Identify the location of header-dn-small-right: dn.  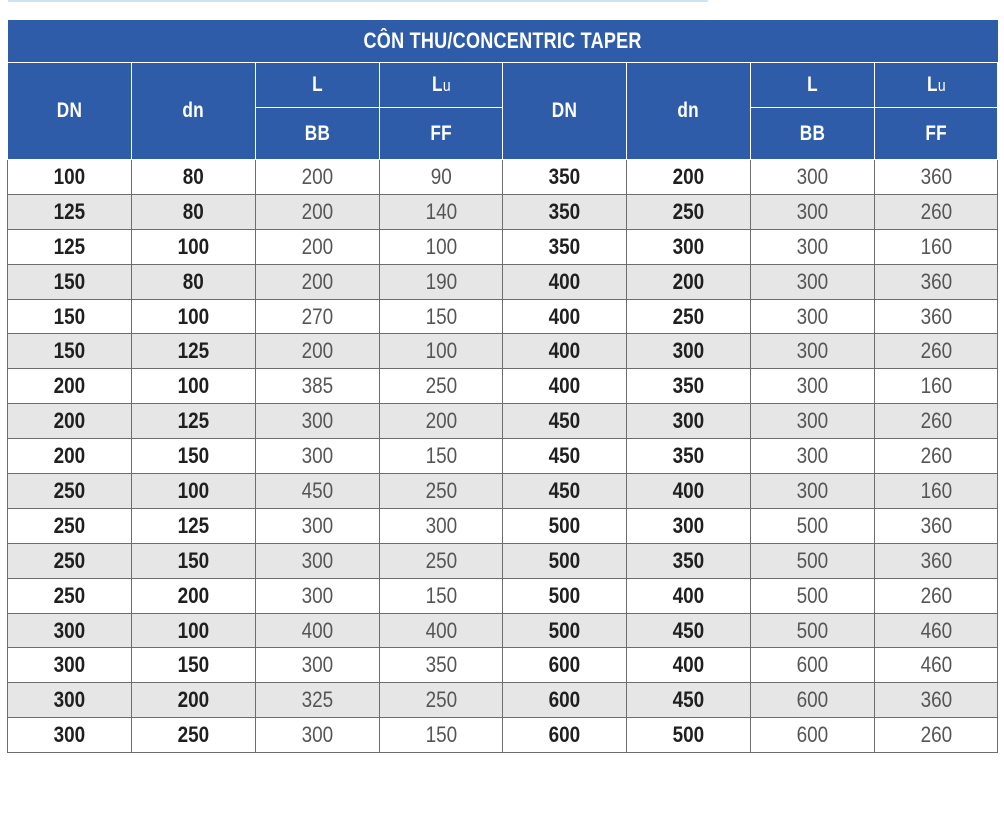
(688, 111).